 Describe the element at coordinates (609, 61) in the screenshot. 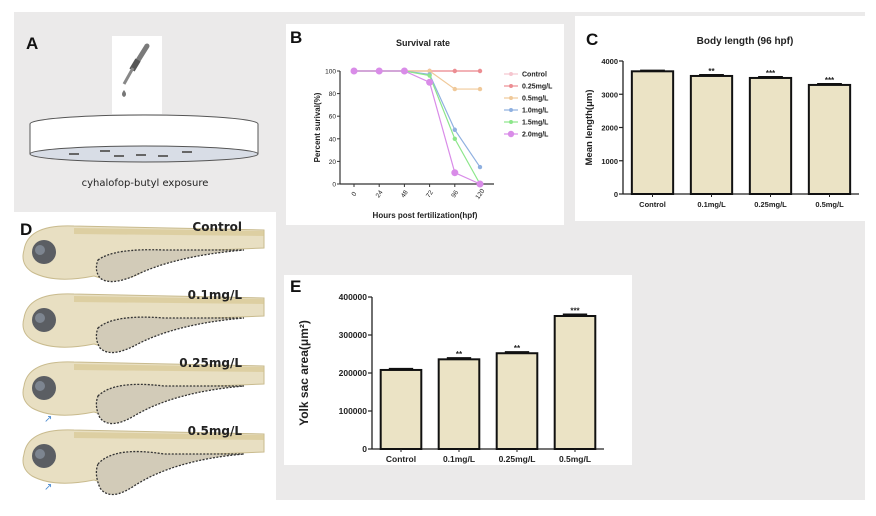

I see `y-tick-label: 4000` at that location.